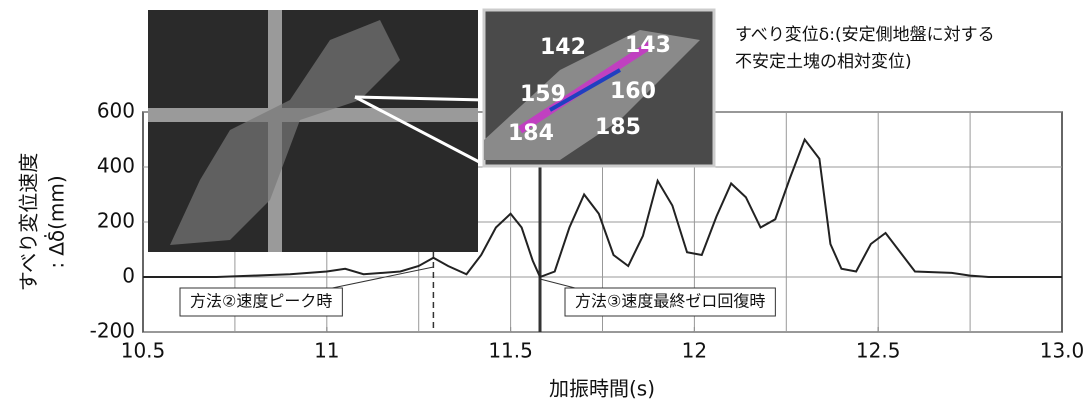  I want to click on y-tick-label: 400, so click(116, 166).